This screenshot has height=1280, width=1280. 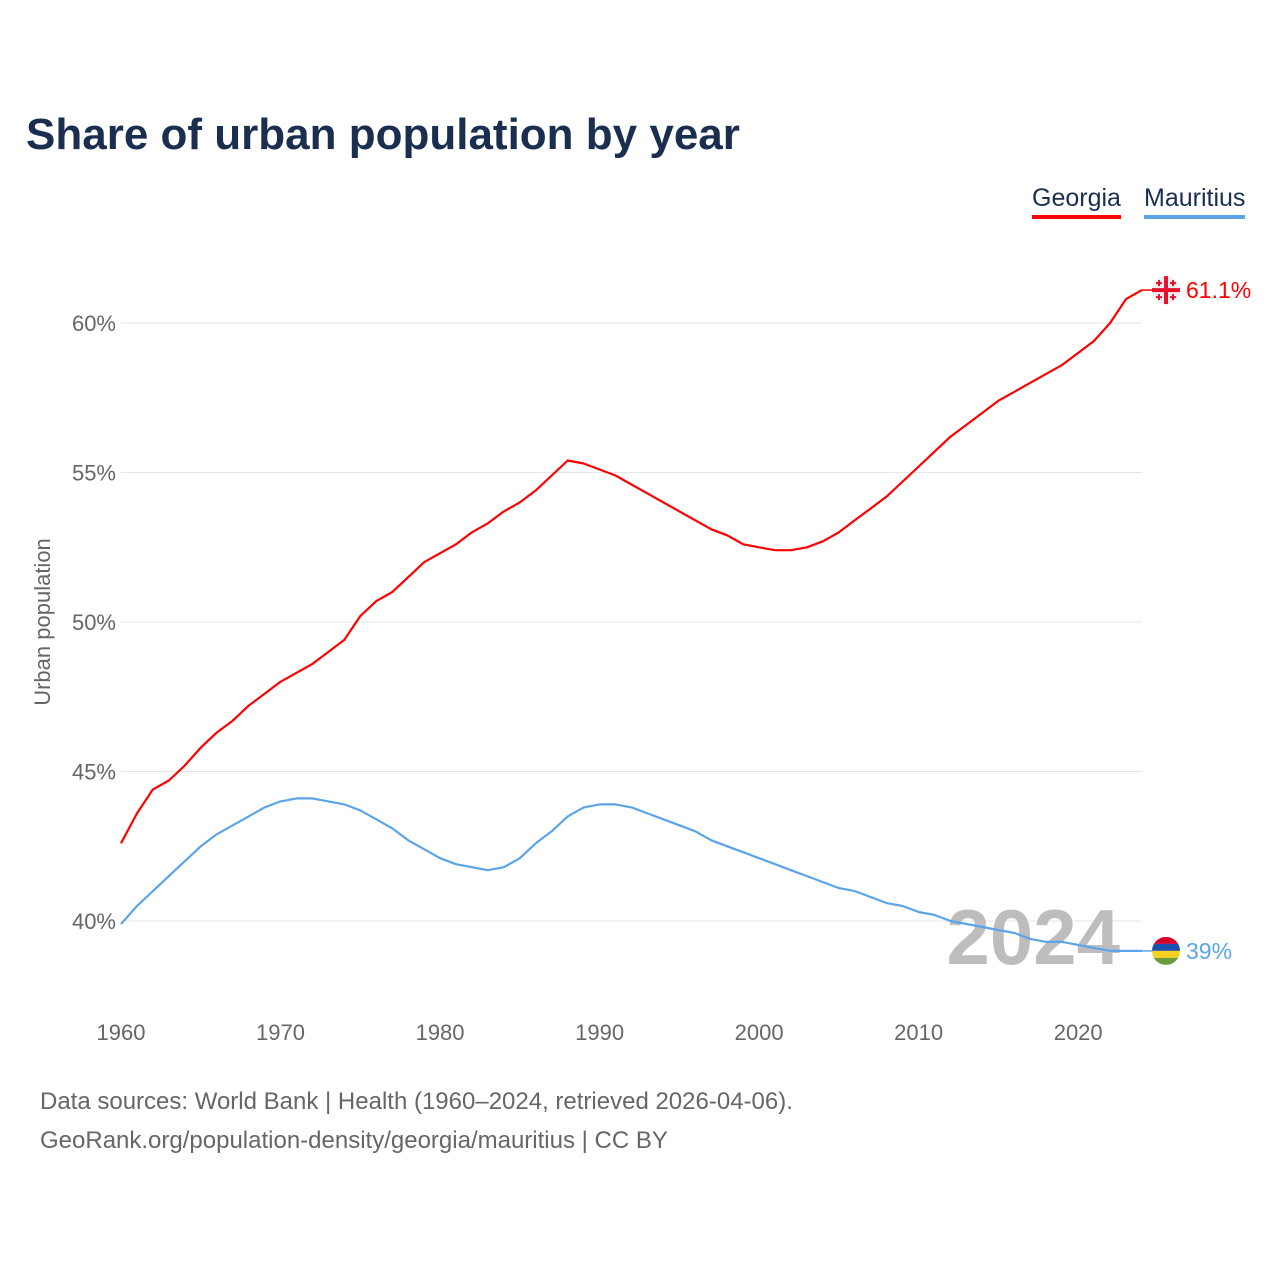 What do you see at coordinates (1195, 201) in the screenshot?
I see `legend-mauritius: Mauritius` at bounding box center [1195, 201].